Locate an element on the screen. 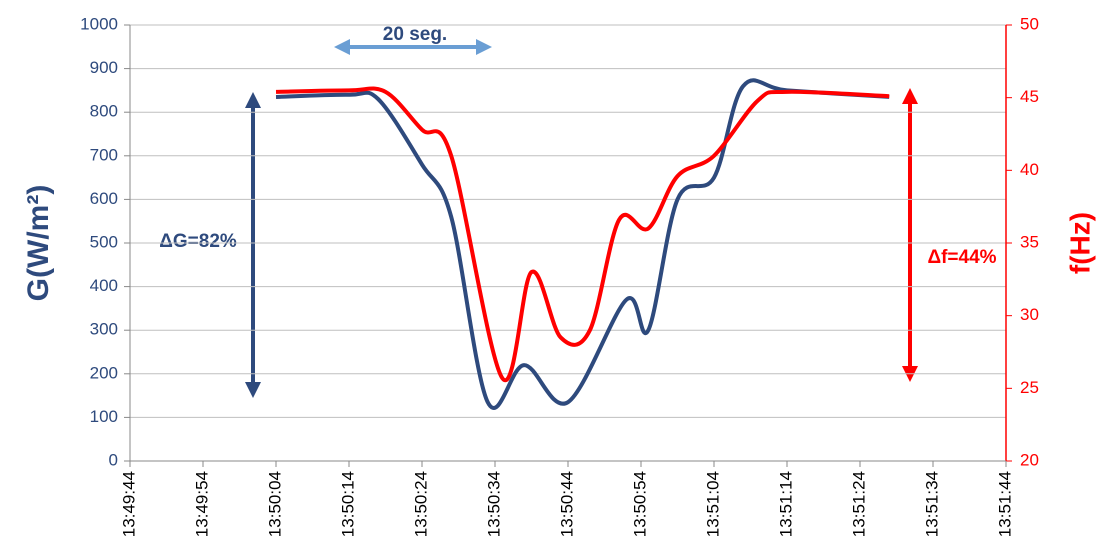  x-tick-label: 13:50:04 is located at coordinates (274, 504).